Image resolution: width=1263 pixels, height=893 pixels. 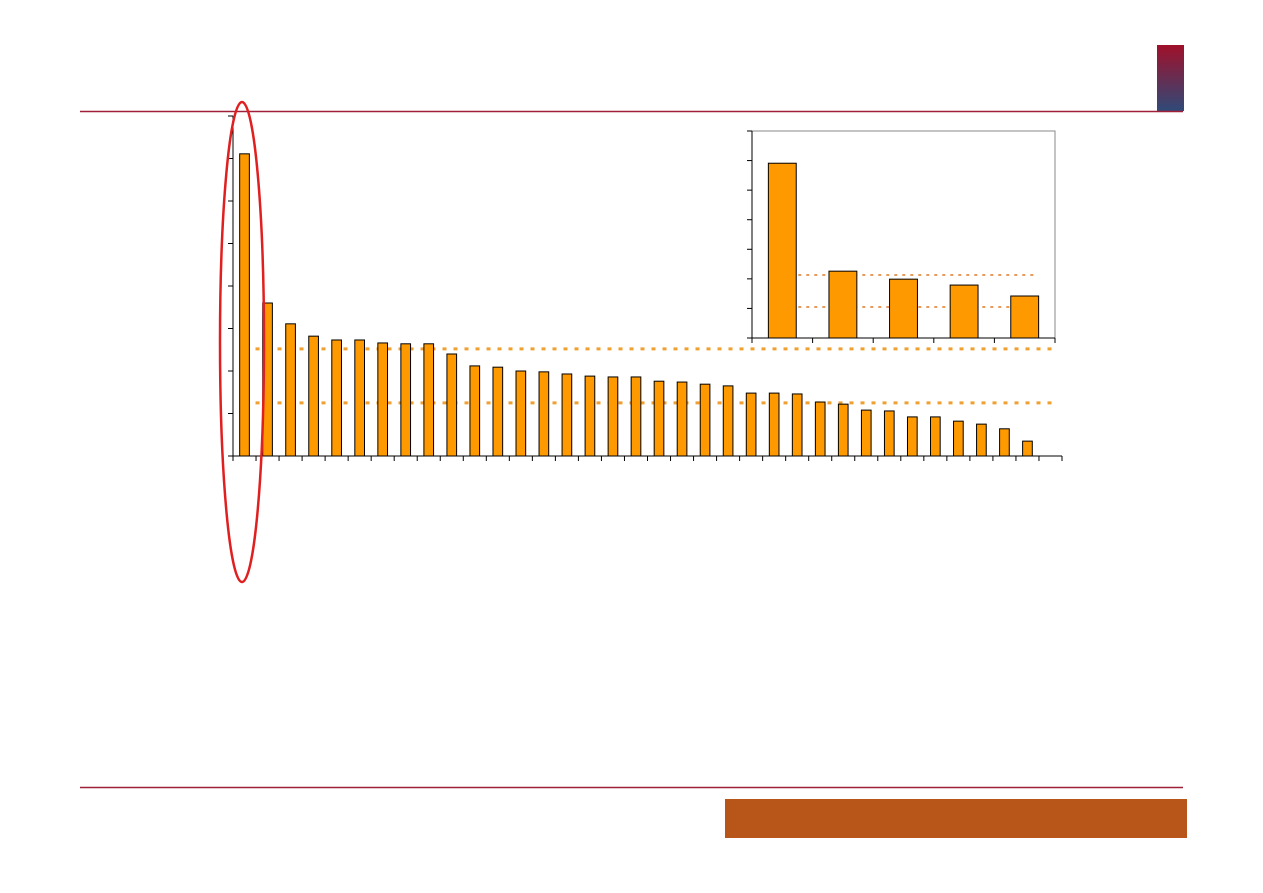 I want to click on highlight-ellipse, so click(x=242, y=342).